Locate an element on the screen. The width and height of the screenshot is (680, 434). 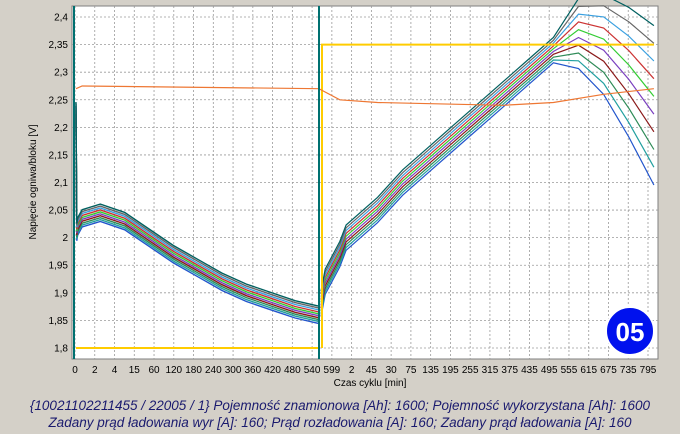
y-tick-label: 1,85 is located at coordinates (59, 321).